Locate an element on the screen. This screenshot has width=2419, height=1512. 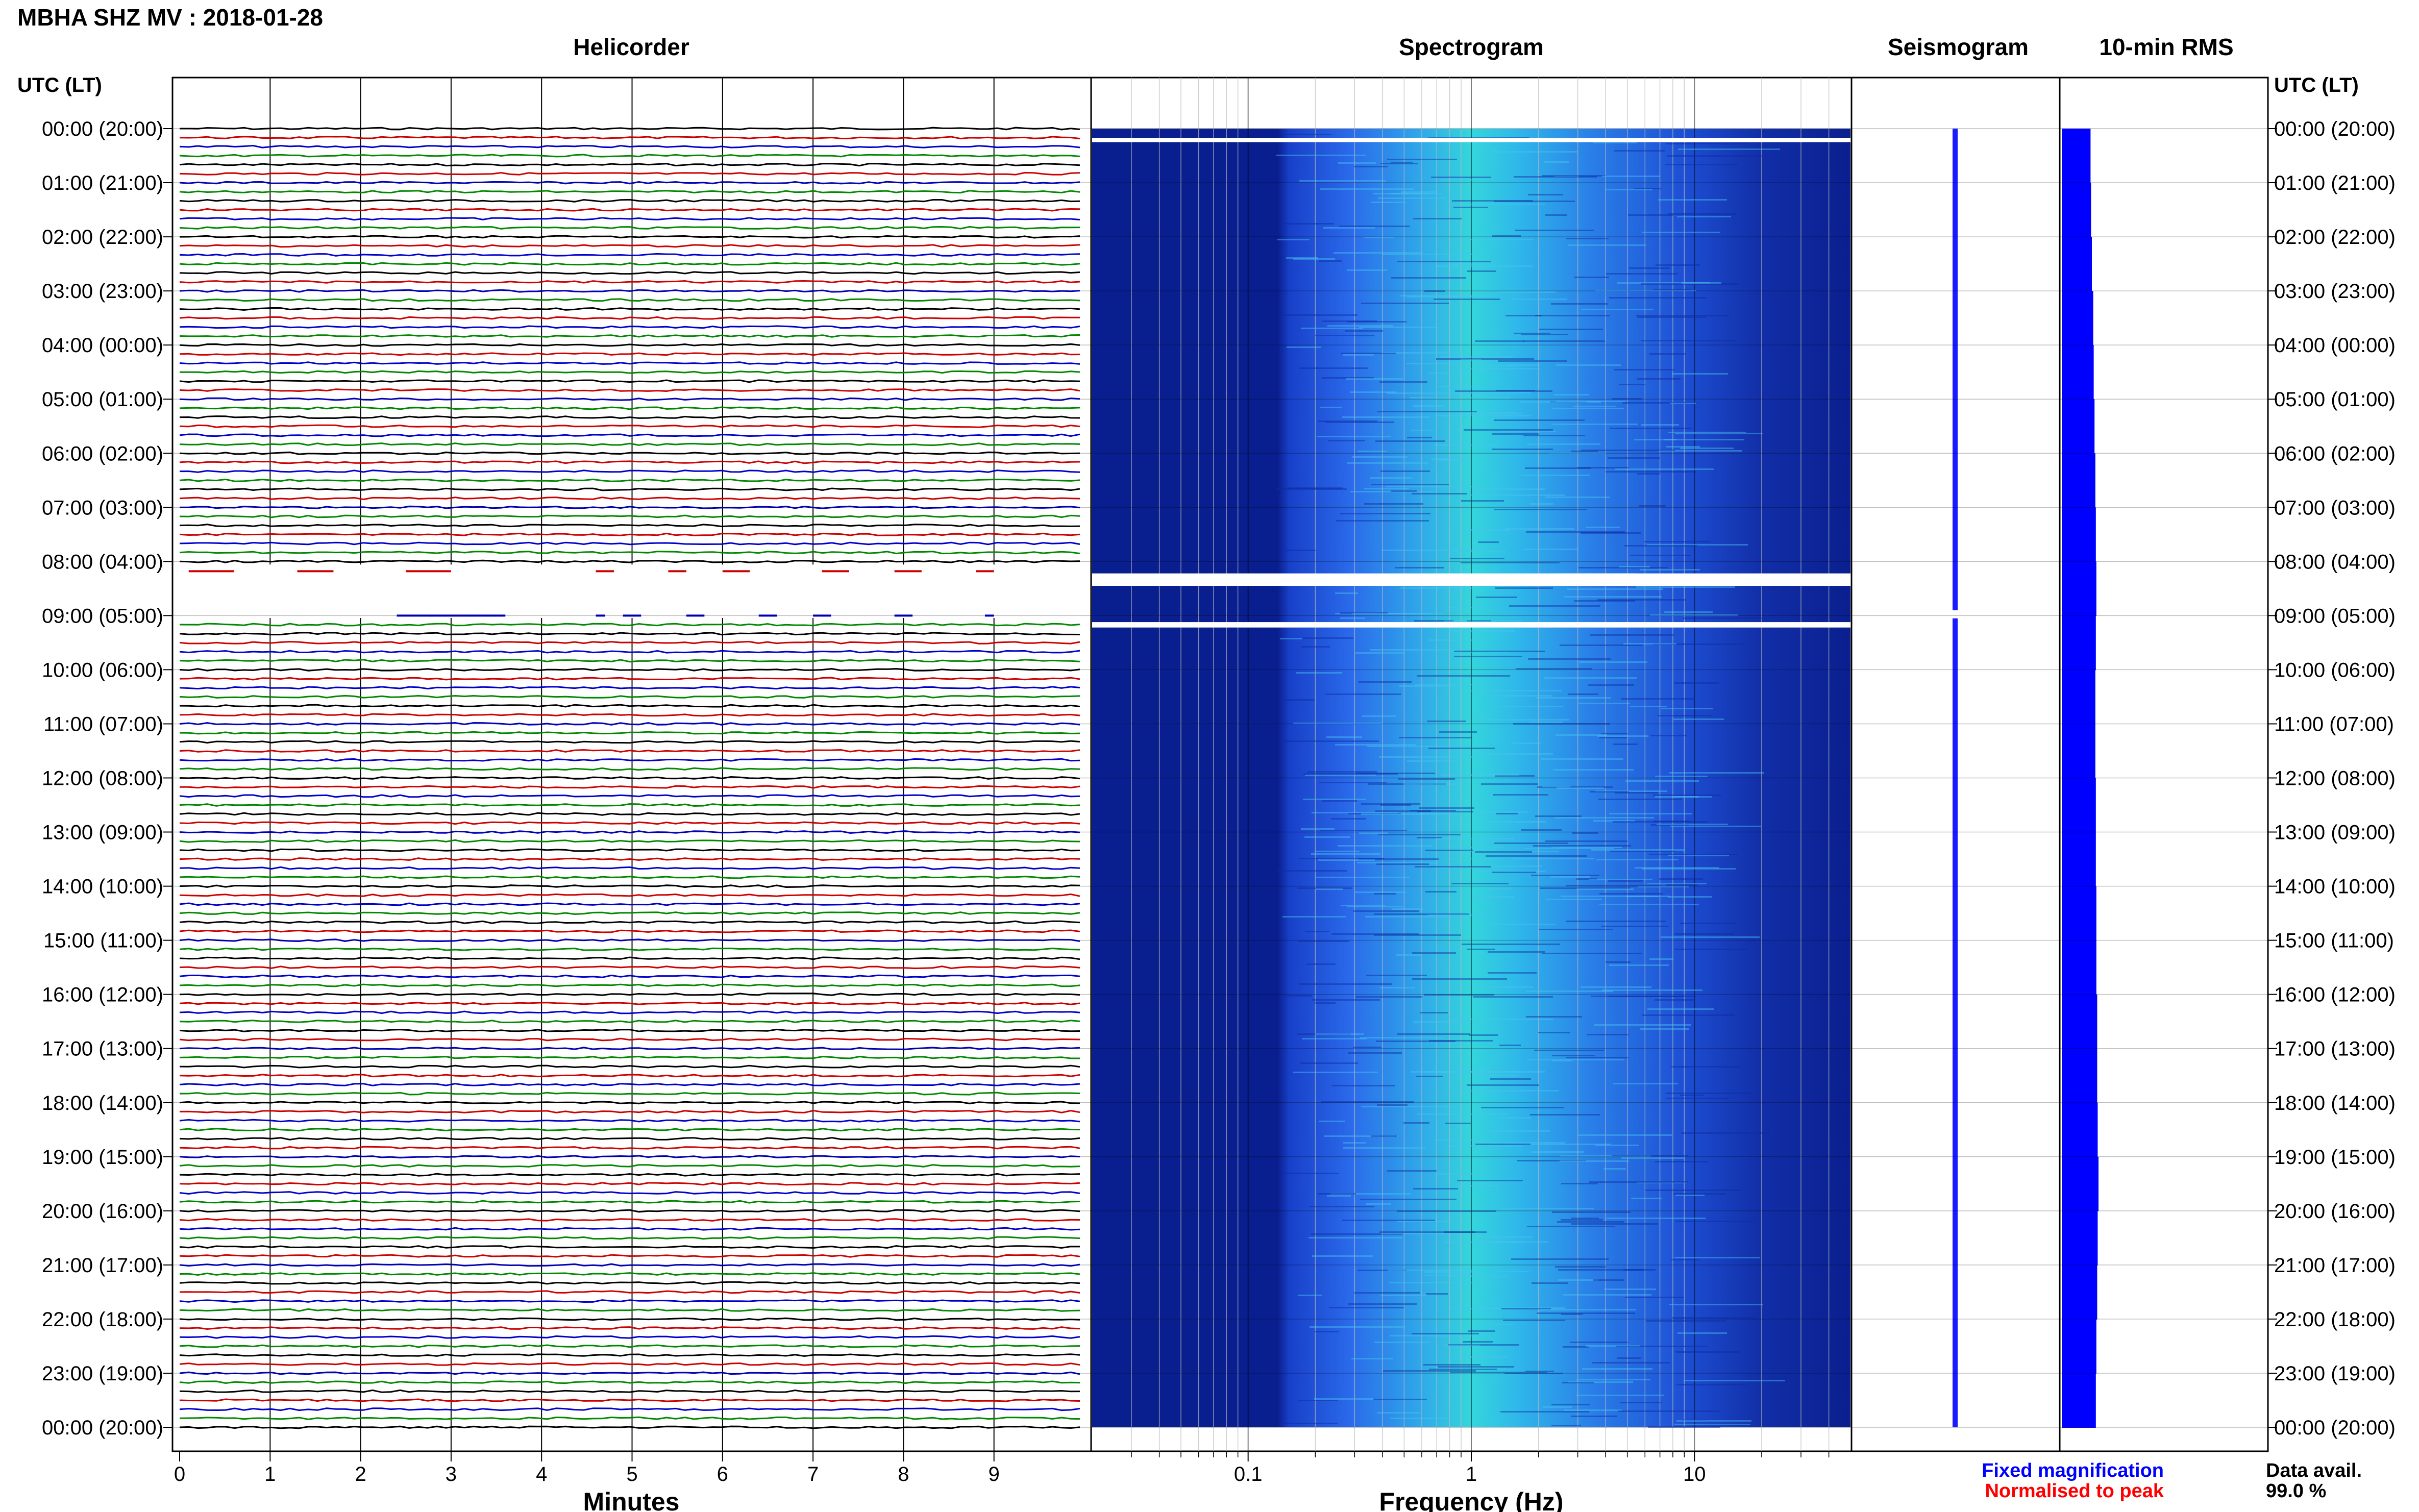
x-tick-label: 7 is located at coordinates (813, 1474).